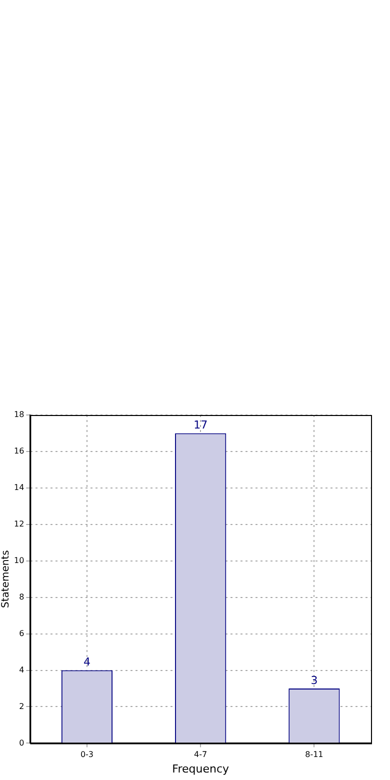  I want to click on y-tick-label: 18, so click(19, 415).